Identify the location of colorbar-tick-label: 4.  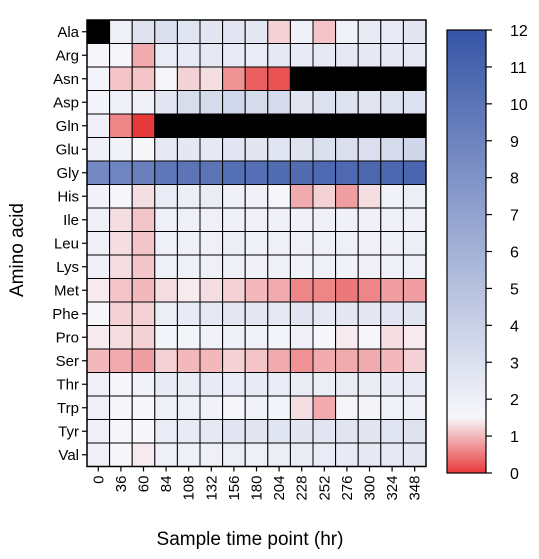
(514, 326).